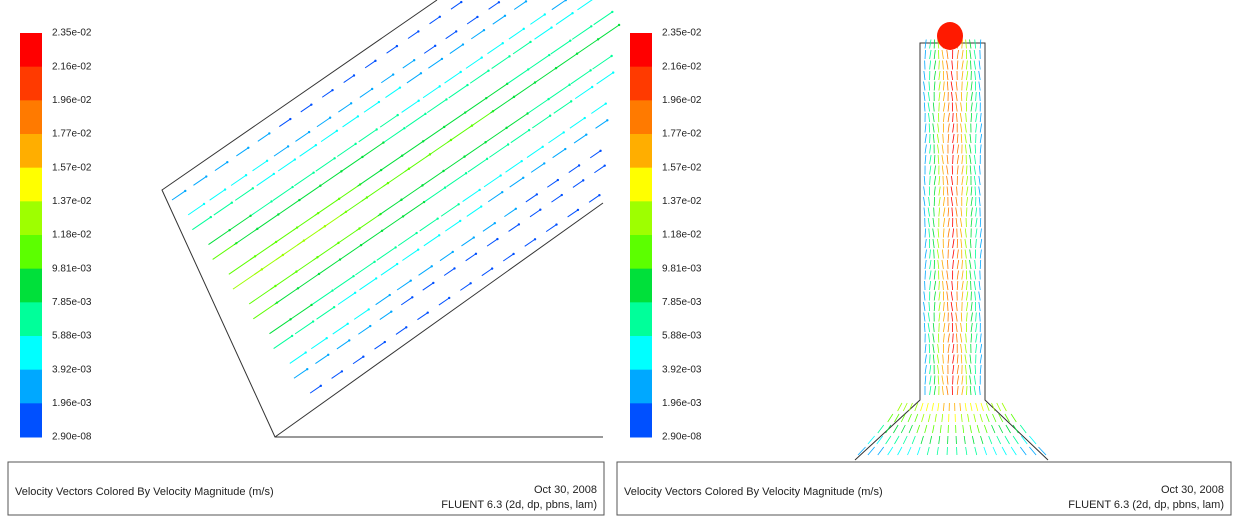 This screenshot has width=1233, height=518. I want to click on jet-top, so click(950, 36).